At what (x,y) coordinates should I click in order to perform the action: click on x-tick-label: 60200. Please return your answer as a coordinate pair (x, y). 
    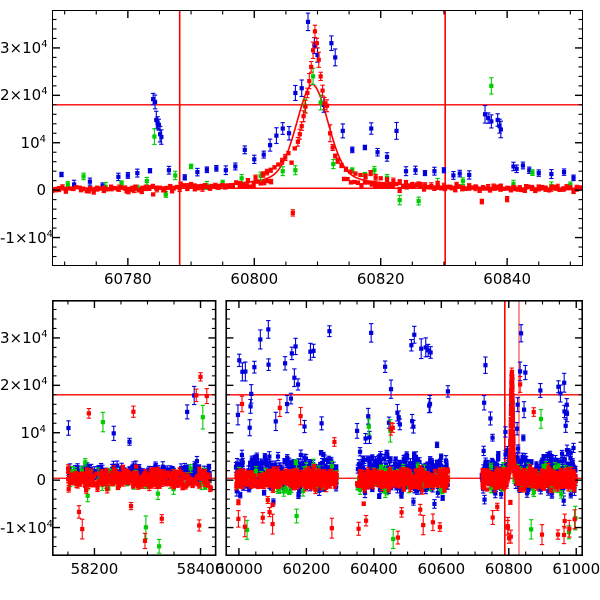
    Looking at the image, I should click on (306, 569).